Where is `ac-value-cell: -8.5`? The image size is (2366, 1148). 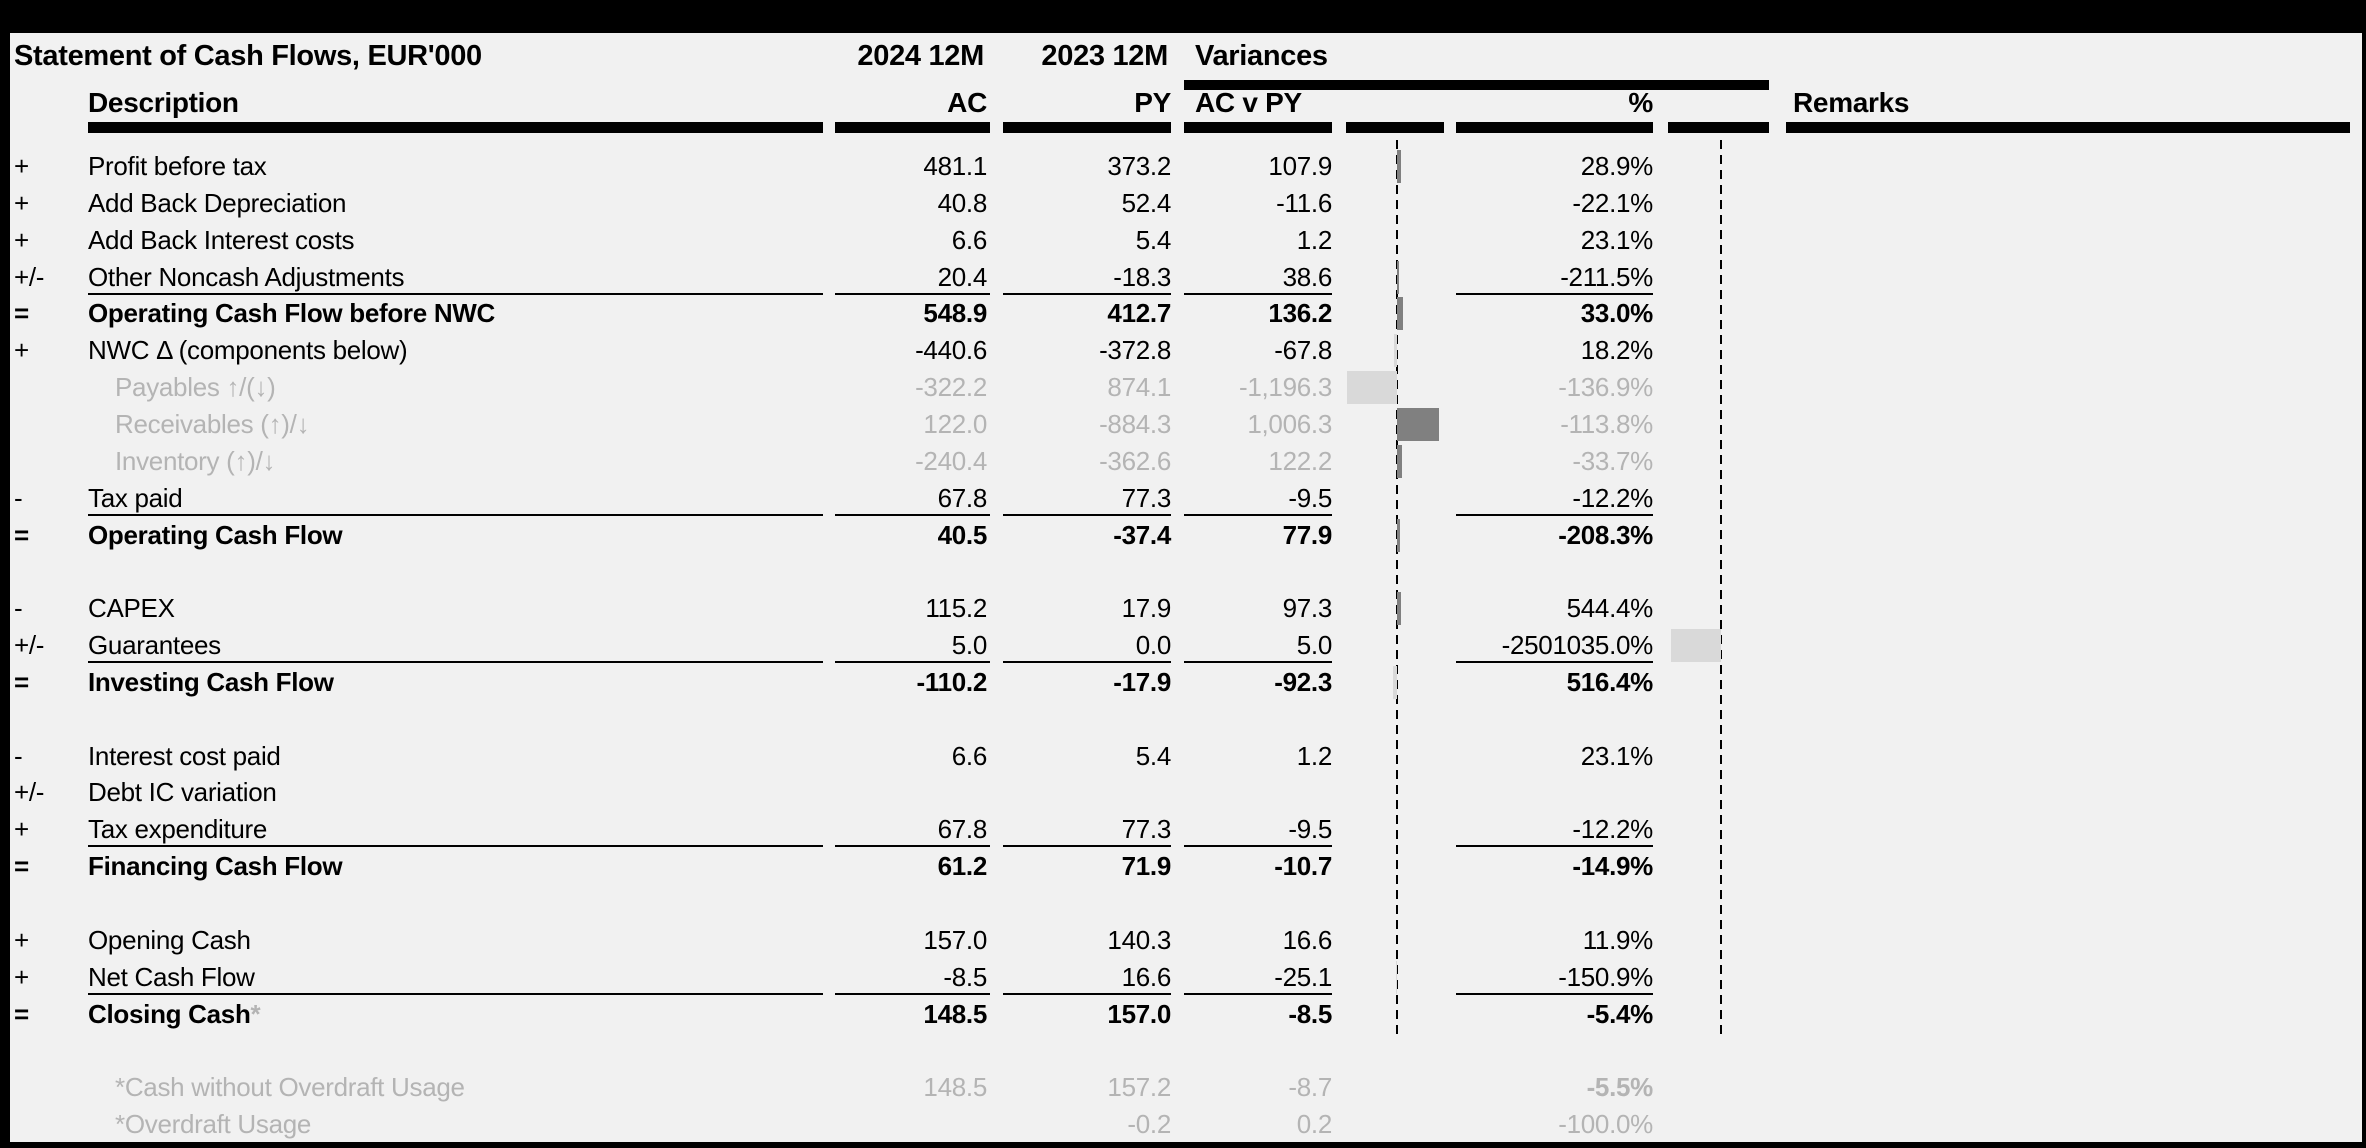 ac-value-cell: -8.5 is located at coordinates (965, 977).